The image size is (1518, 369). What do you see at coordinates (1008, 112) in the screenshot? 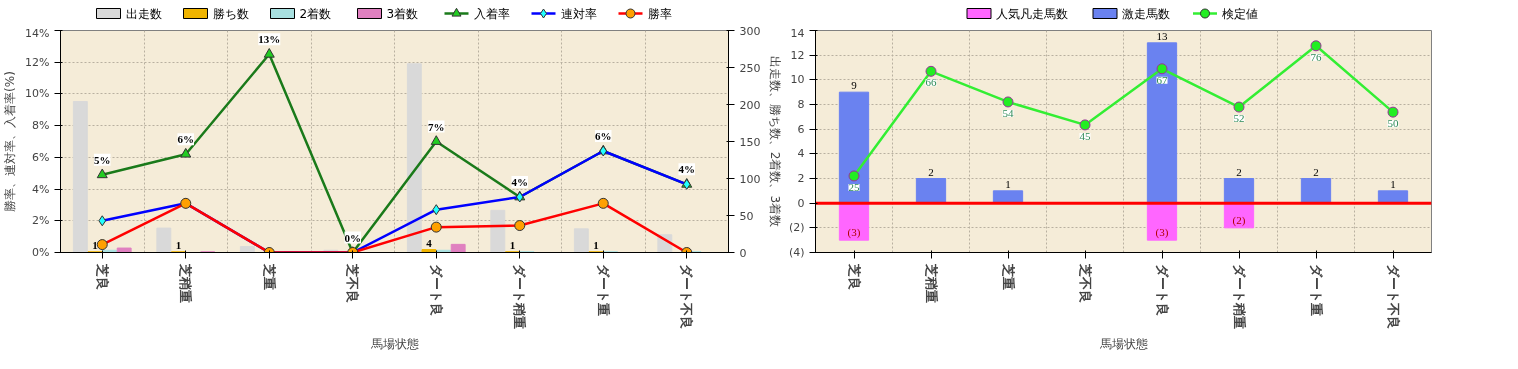
I see `data-label: 54` at bounding box center [1008, 112].